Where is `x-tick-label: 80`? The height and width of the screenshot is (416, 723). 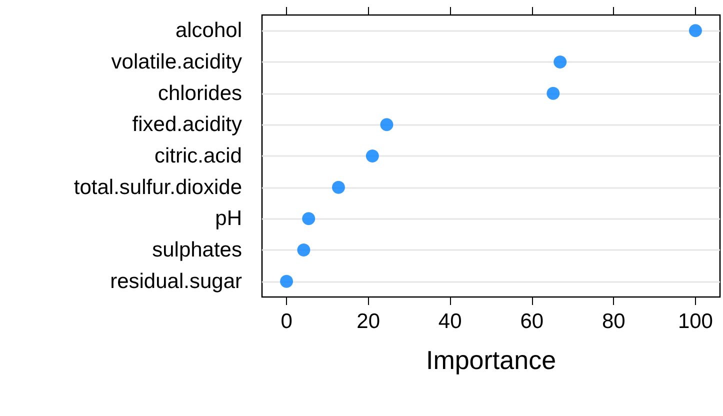
x-tick-label: 80 is located at coordinates (614, 321).